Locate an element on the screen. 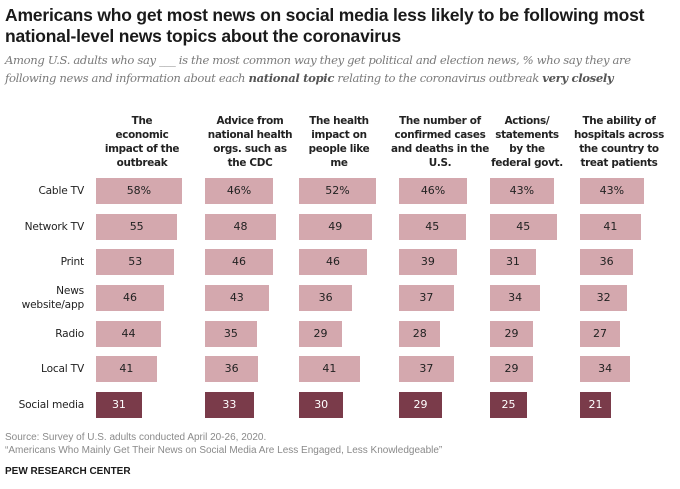 The image size is (680, 489). row-label-line: Print is located at coordinates (72, 262).